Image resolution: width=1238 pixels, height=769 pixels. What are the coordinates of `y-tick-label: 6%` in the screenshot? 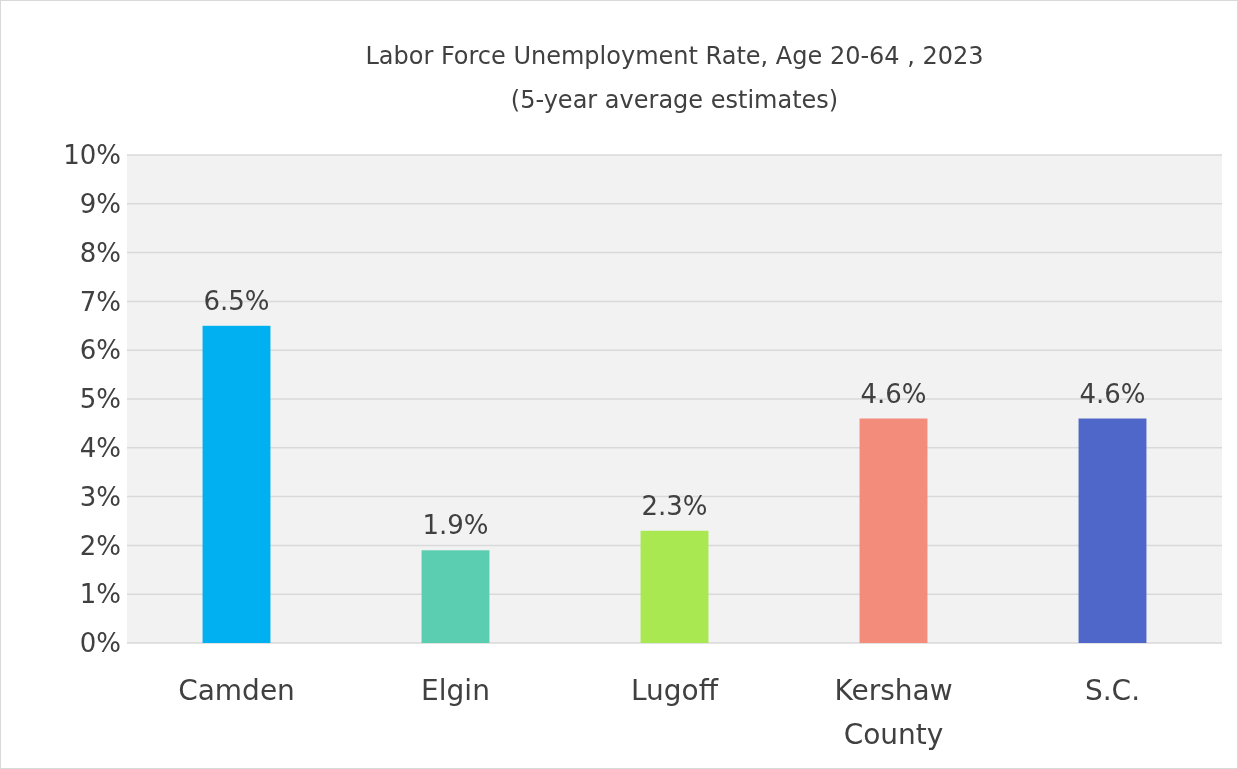 It's located at (100, 350).